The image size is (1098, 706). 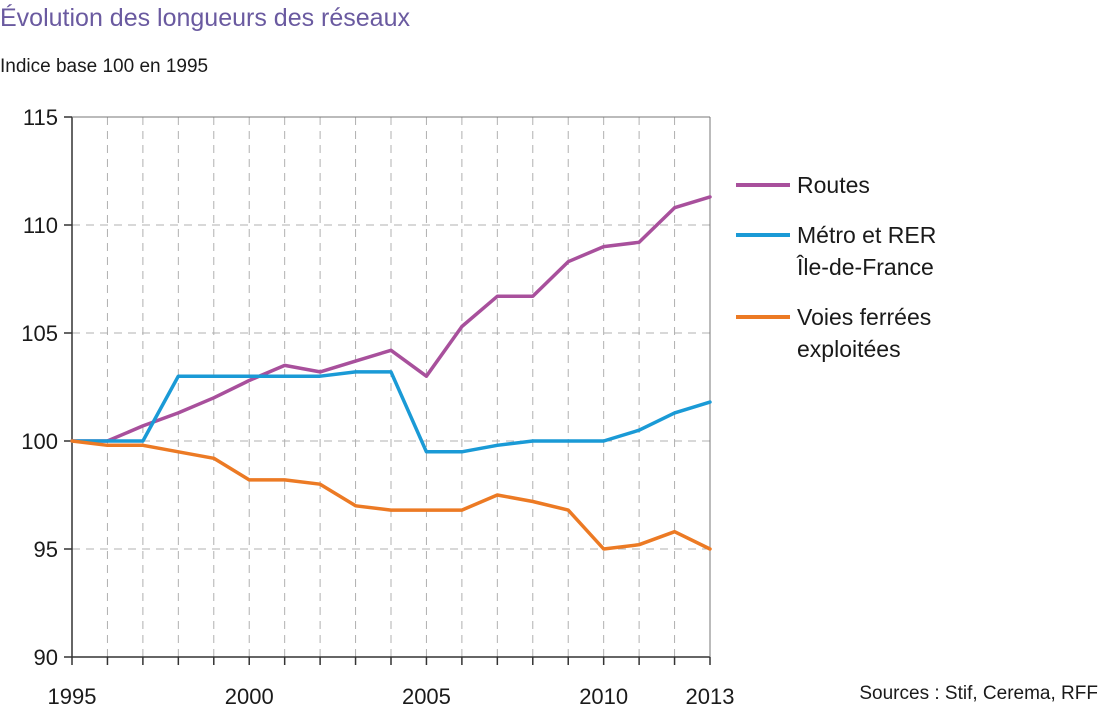 What do you see at coordinates (833, 185) in the screenshot?
I see `legend-label: Routes` at bounding box center [833, 185].